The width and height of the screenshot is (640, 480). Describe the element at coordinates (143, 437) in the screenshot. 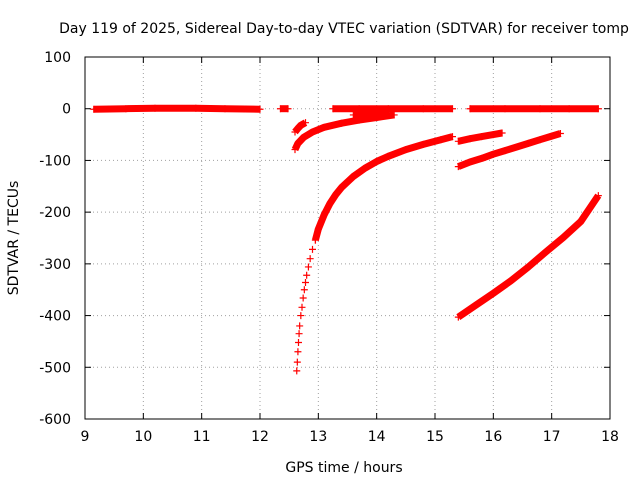

I see `x-tick-label: 10` at that location.